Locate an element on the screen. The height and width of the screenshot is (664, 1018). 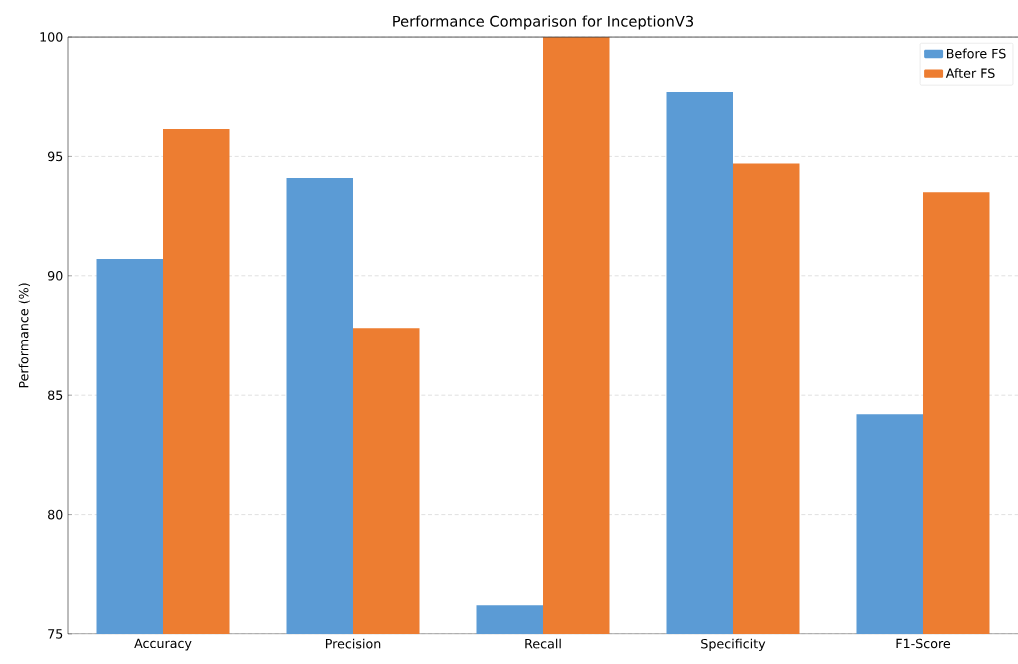
y-tick-label: 80 is located at coordinates (55, 514).